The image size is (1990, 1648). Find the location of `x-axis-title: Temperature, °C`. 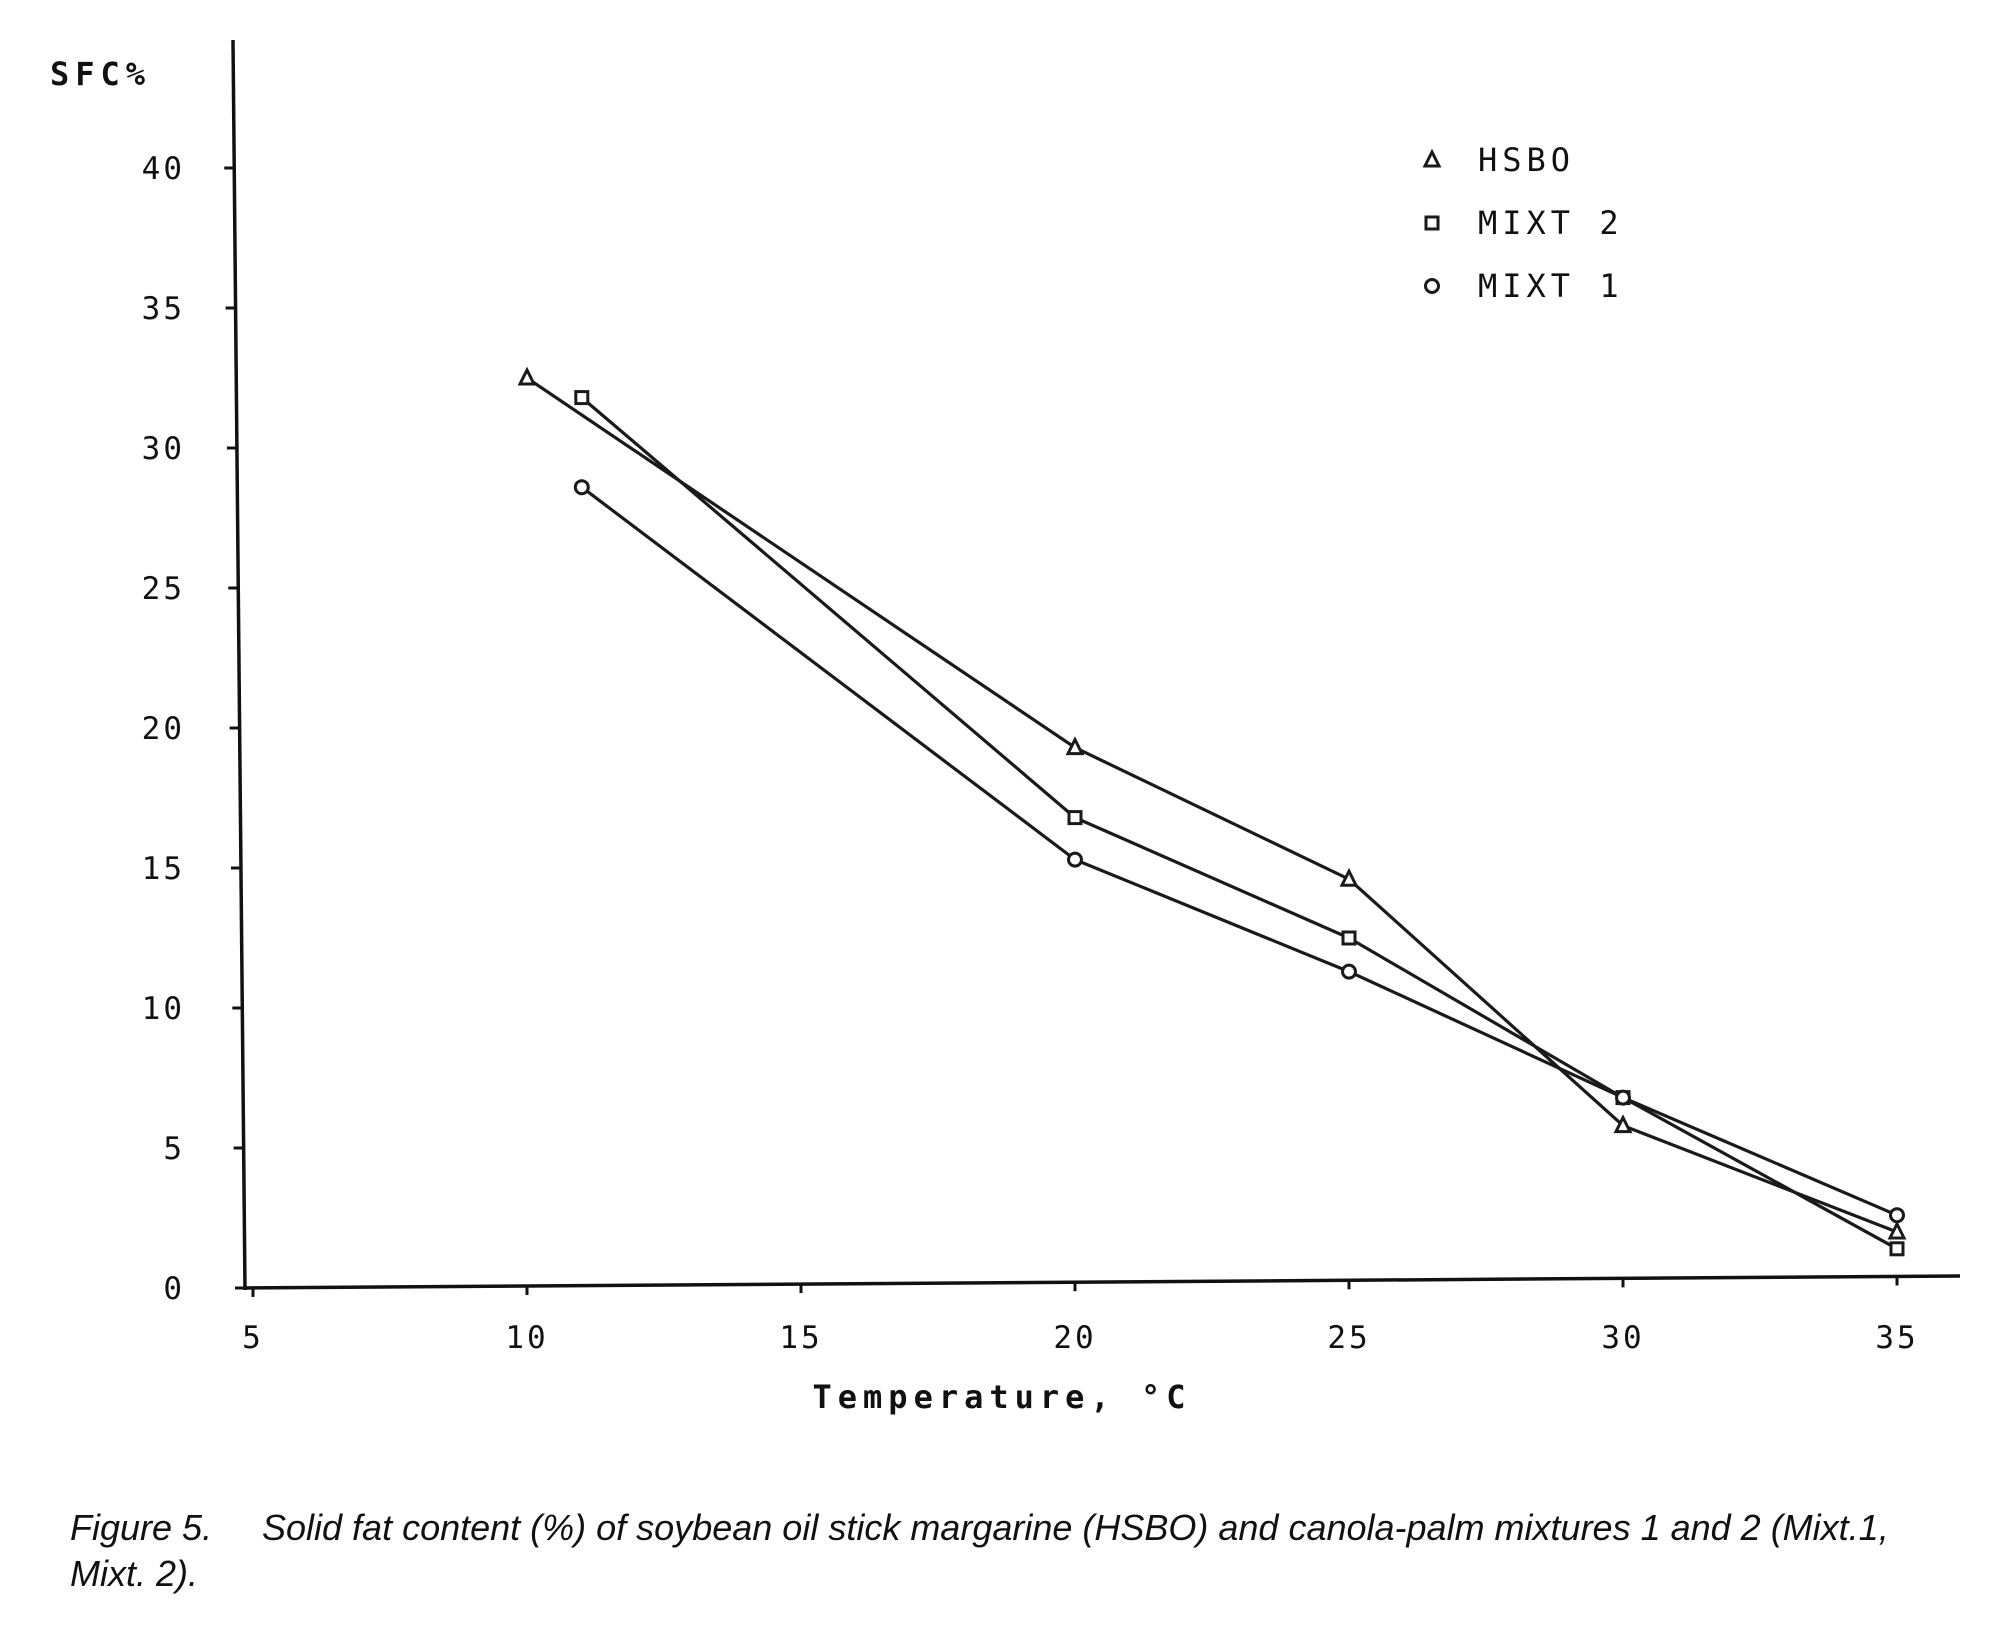

x-axis-title: Temperature, °C is located at coordinates (1002, 1397).